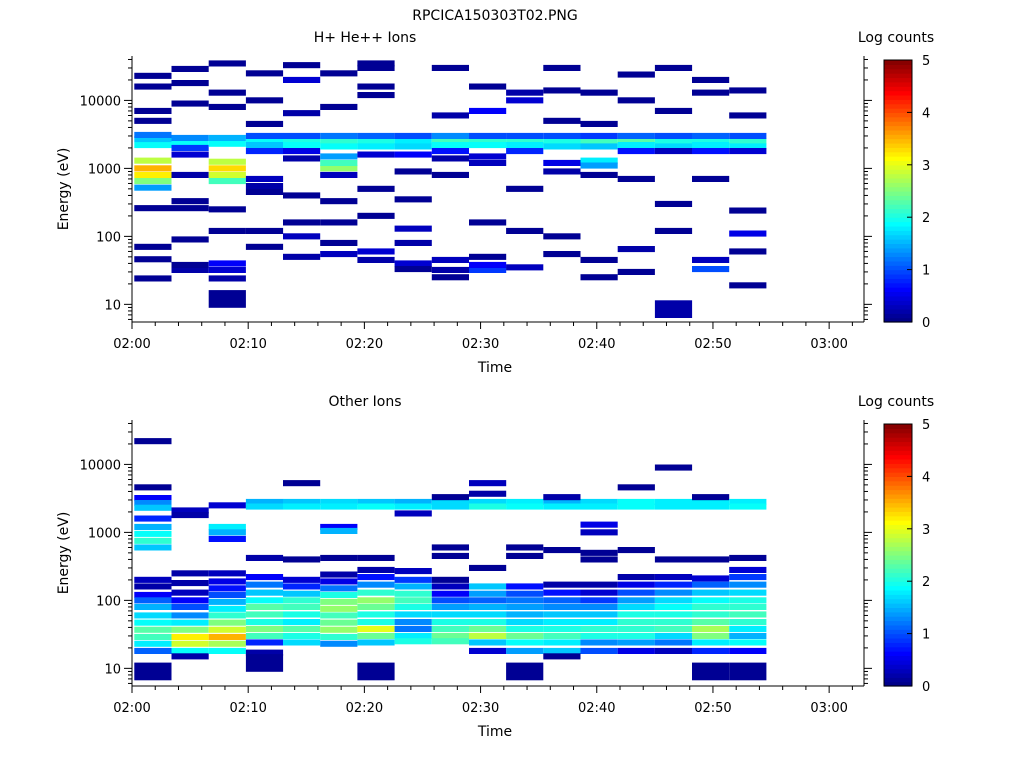  Describe the element at coordinates (104, 169) in the screenshot. I see `y-tick-label: 1000` at that location.